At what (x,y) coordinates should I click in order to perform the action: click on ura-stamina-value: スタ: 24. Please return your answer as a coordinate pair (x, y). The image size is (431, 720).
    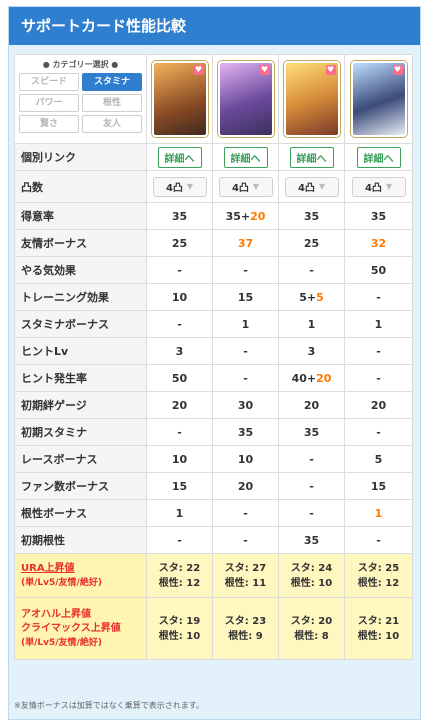
    Looking at the image, I should click on (311, 568).